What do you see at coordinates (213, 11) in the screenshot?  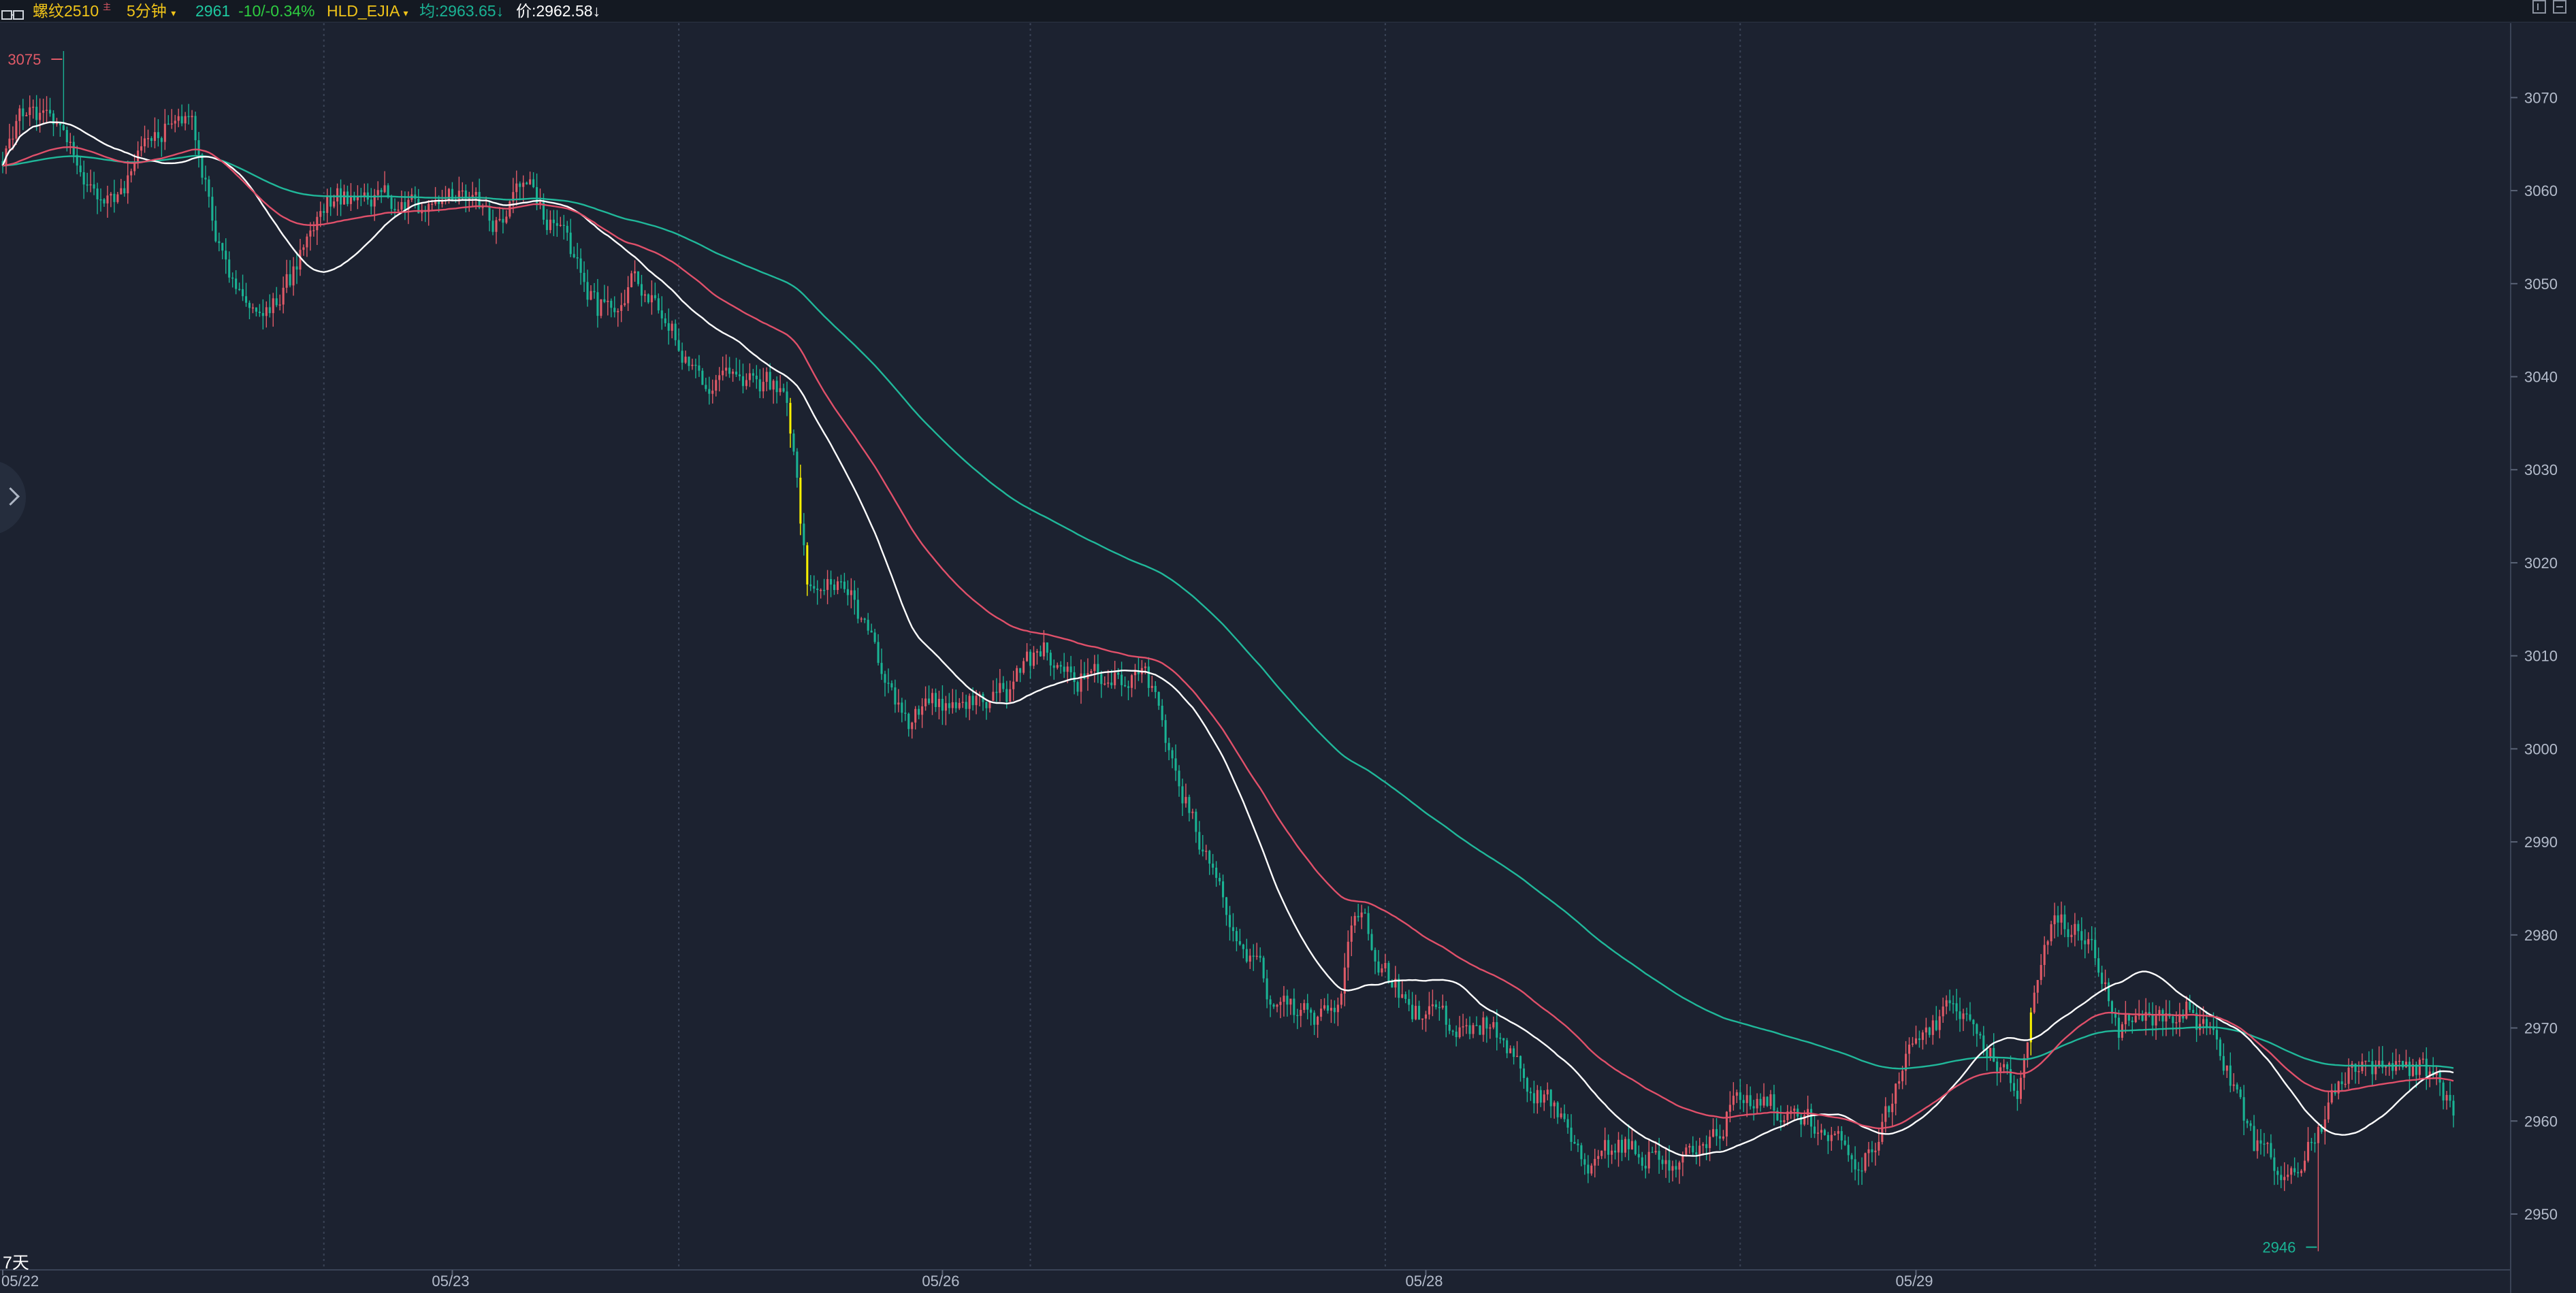 I see `last-price: 2961` at bounding box center [213, 11].